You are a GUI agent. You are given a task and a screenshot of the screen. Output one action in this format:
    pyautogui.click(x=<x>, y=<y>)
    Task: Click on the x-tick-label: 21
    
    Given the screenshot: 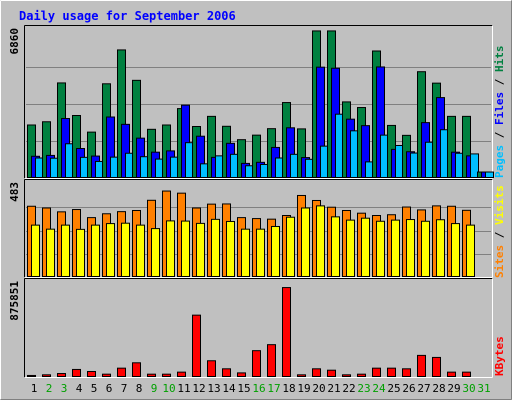 What is the action you would take?
    pyautogui.click(x=333, y=388)
    